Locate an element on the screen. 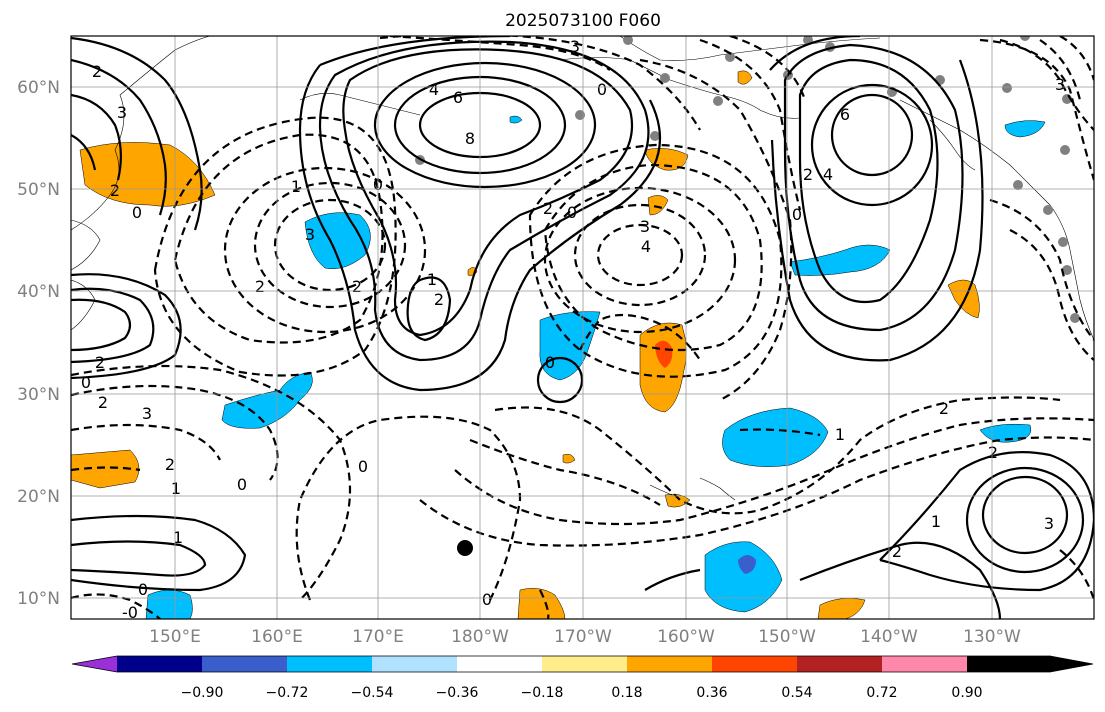  lat-label: 40°N is located at coordinates (38, 292).